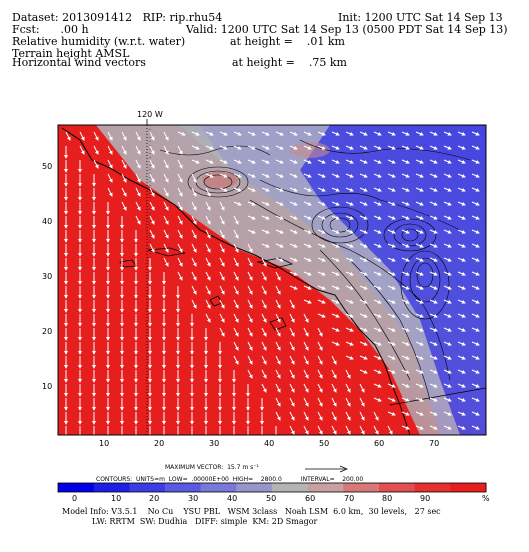  Describe the element at coordinates (287, 41) in the screenshot. I see `field-rh-height: at height = .01 km` at that location.